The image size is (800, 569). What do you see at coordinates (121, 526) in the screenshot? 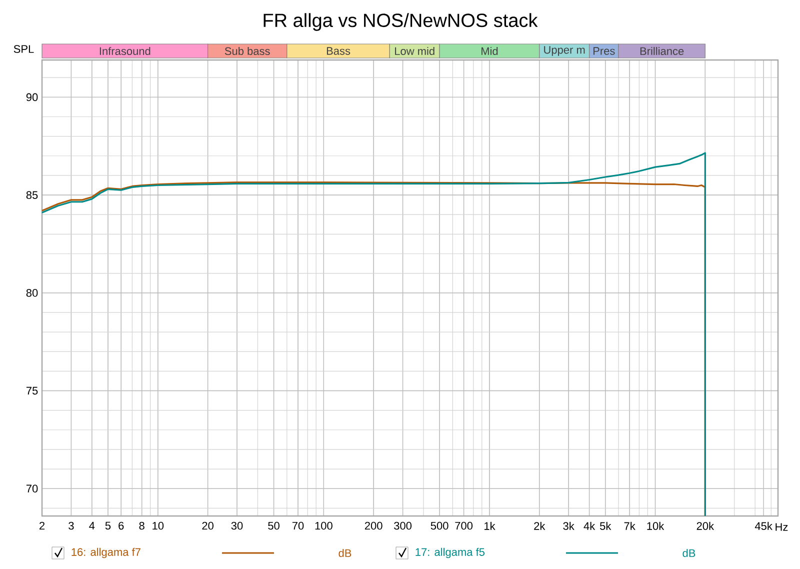
I see `x-tick-label: 6` at bounding box center [121, 526].